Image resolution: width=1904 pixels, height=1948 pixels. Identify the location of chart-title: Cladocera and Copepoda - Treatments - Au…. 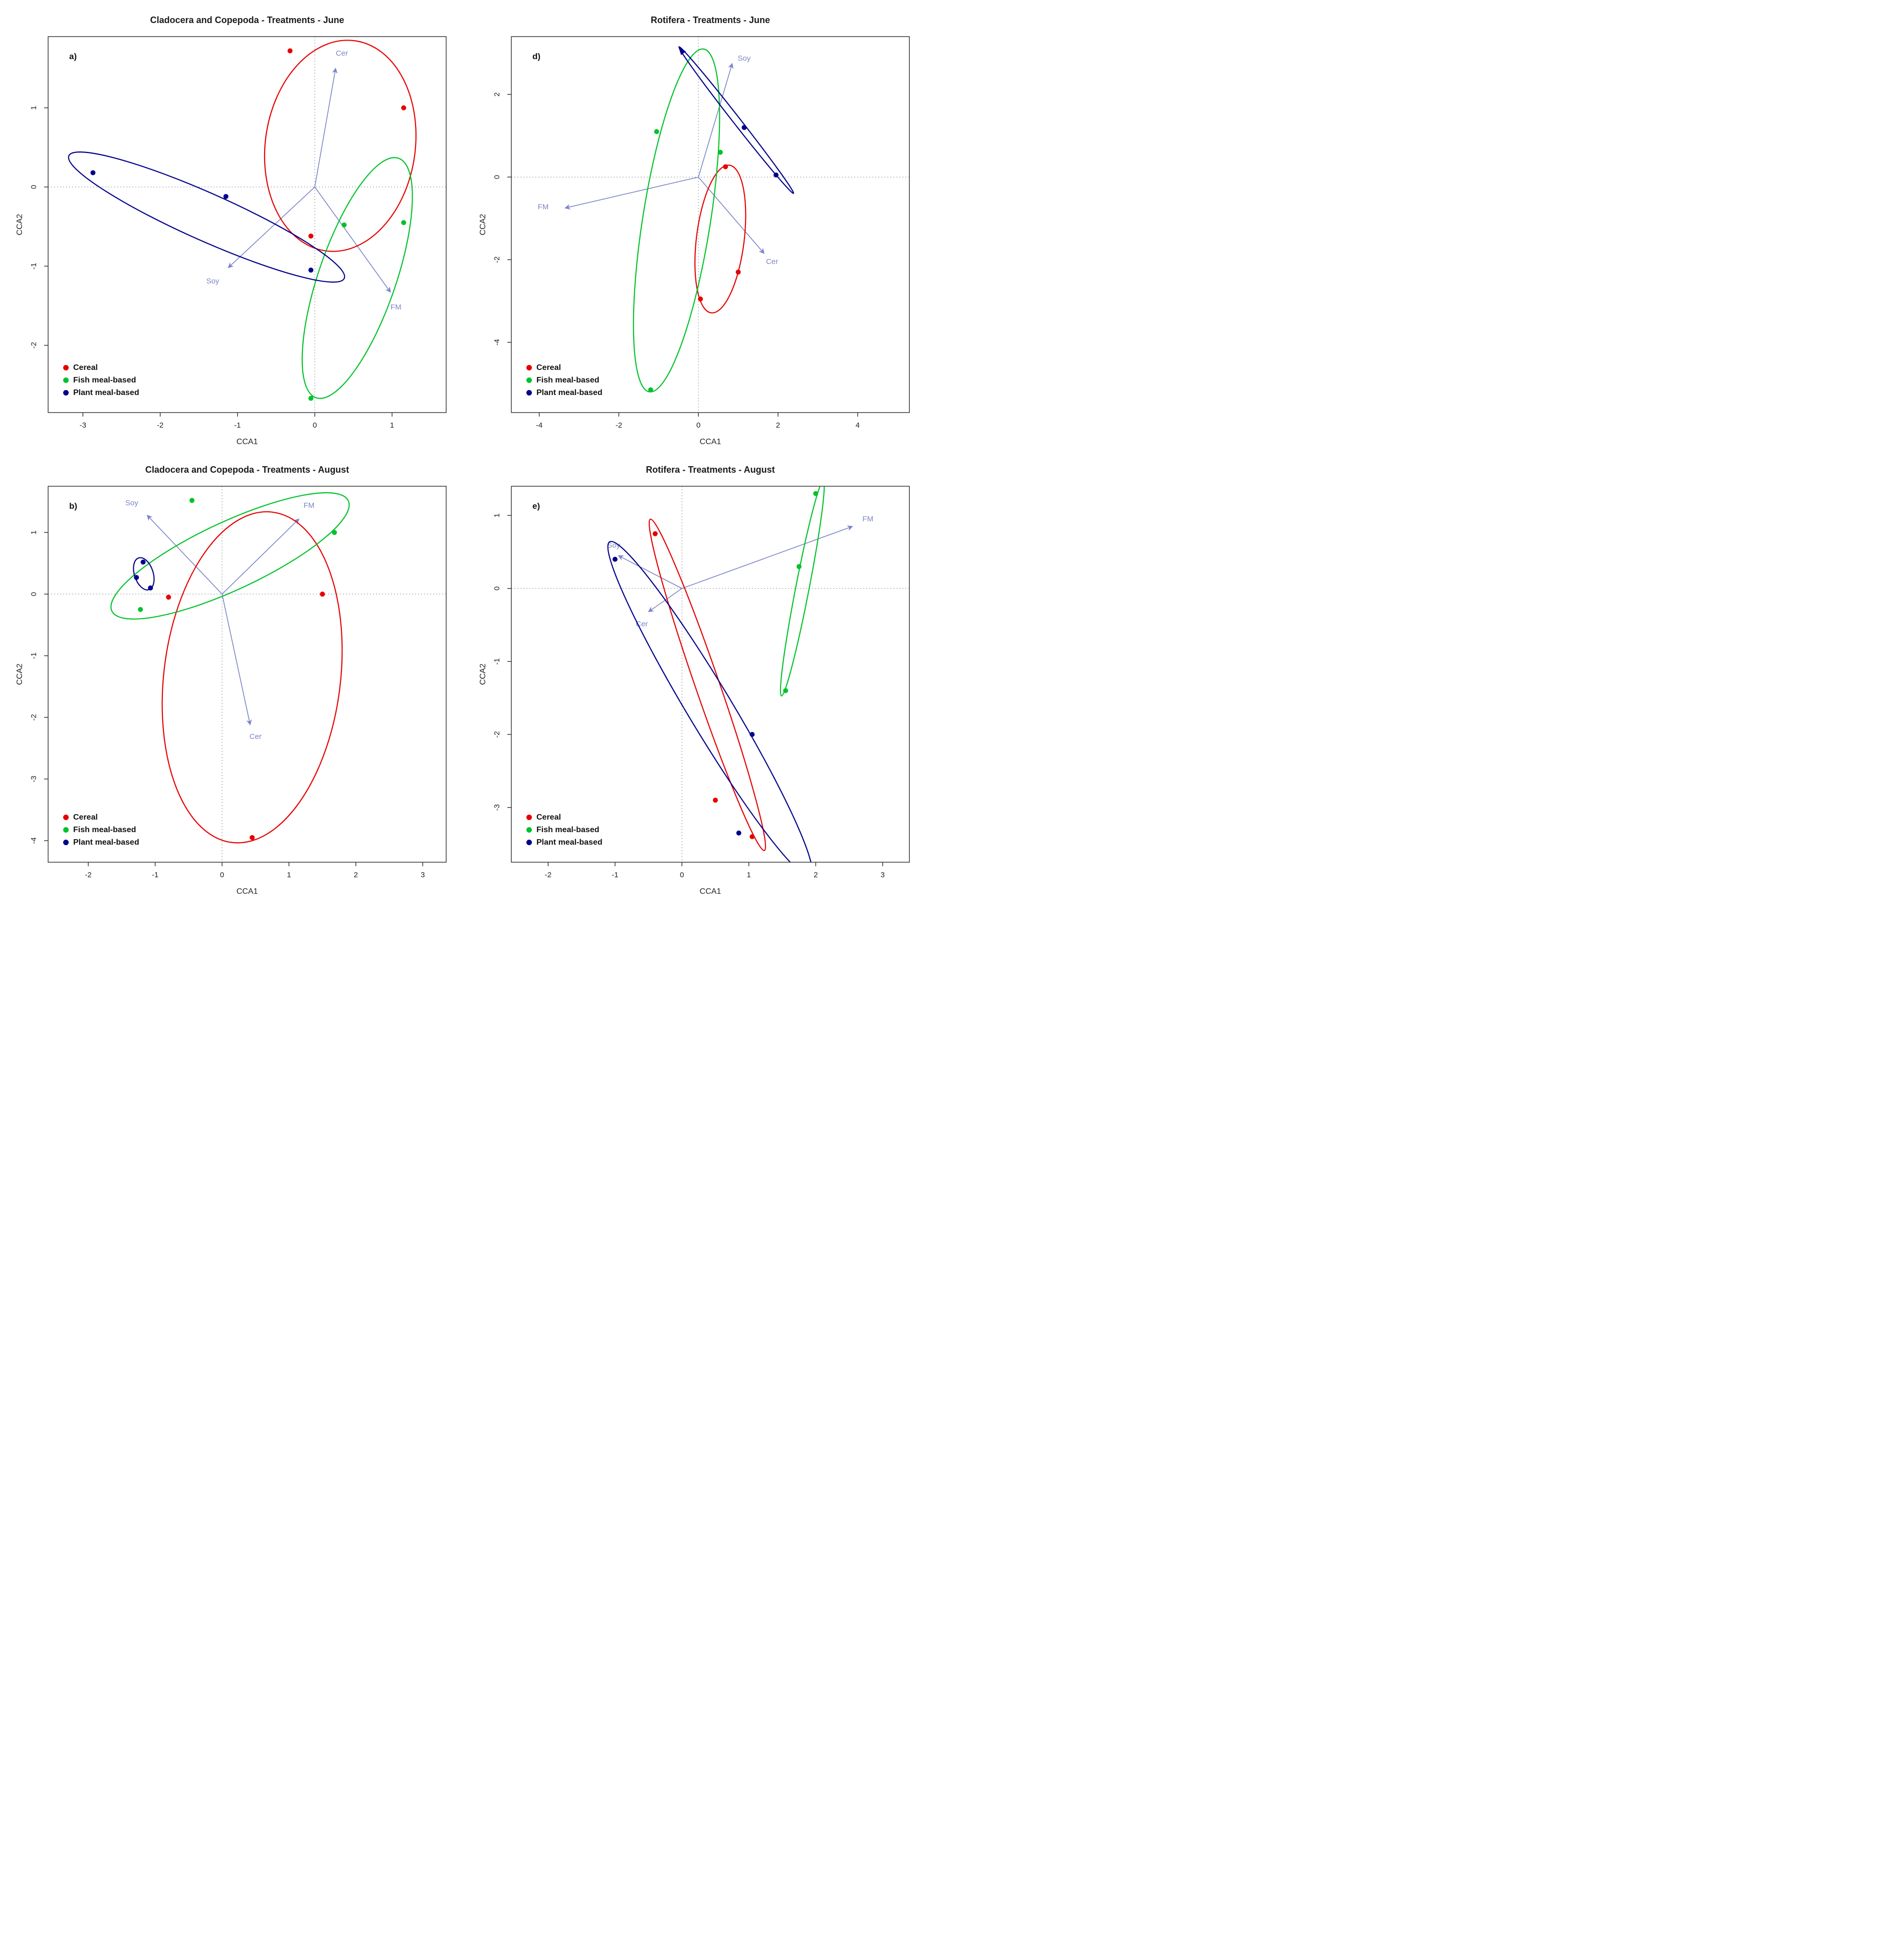
(247, 470).